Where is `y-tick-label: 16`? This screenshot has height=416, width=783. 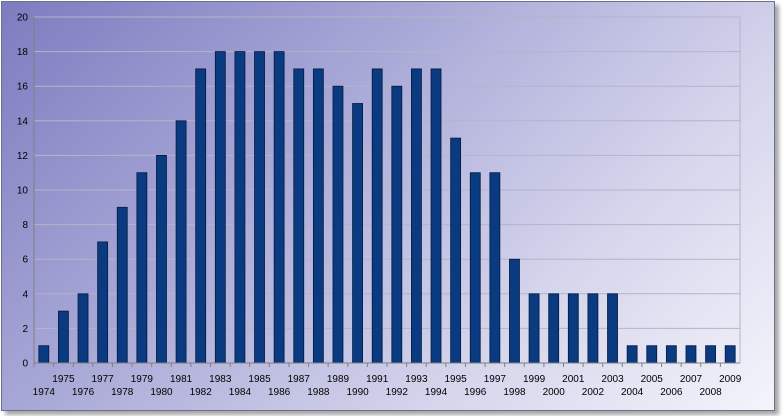 y-tick-label: 16 is located at coordinates (23, 87).